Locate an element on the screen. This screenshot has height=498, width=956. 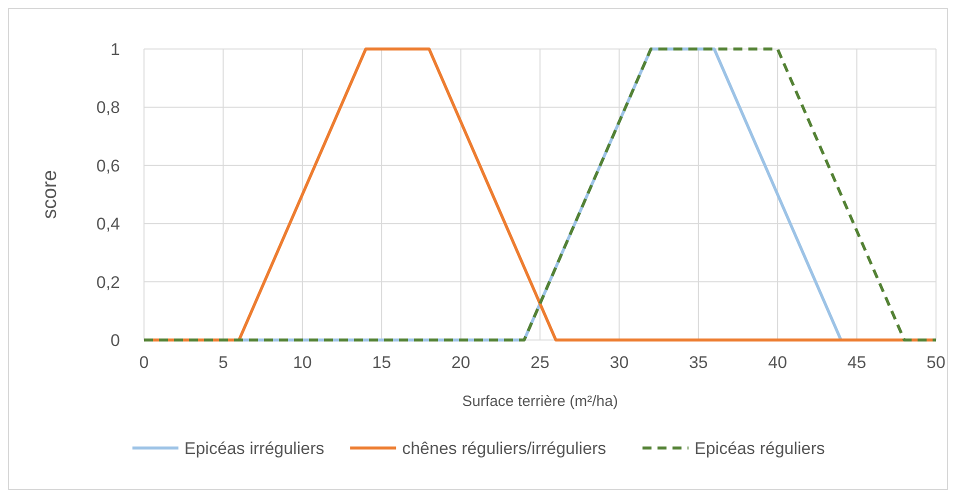
x-tick-label: 15 is located at coordinates (382, 362).